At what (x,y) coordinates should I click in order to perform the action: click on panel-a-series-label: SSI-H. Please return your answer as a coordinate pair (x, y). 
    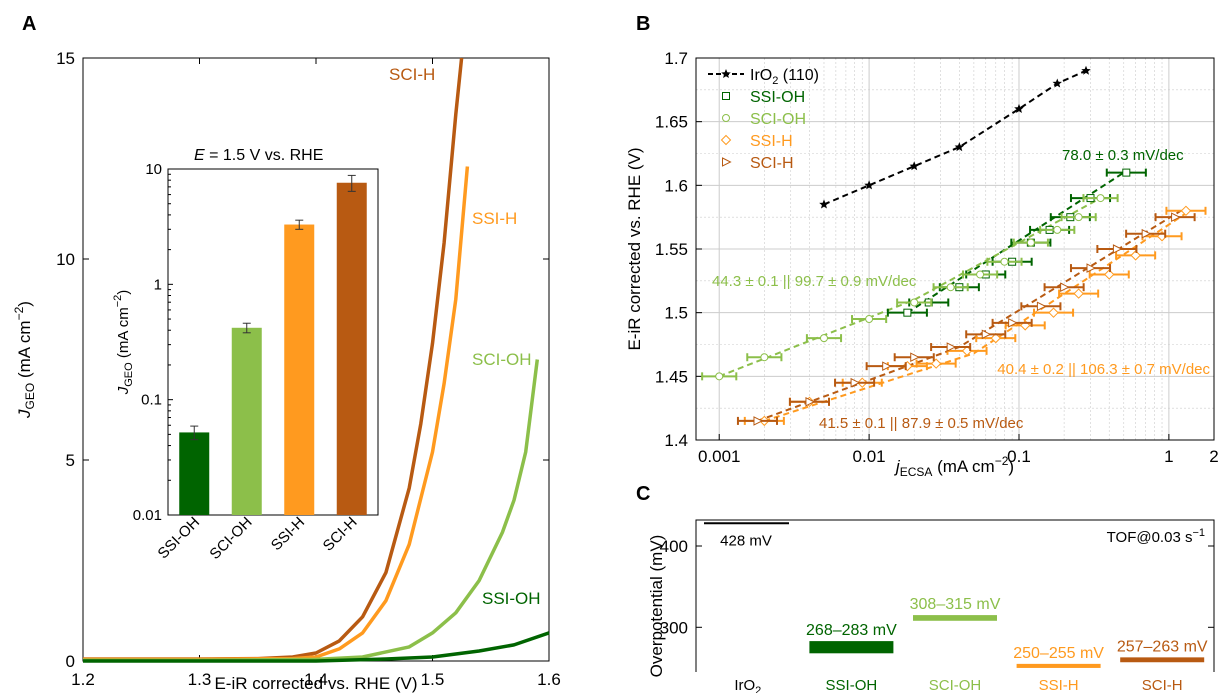
    Looking at the image, I should click on (494, 218).